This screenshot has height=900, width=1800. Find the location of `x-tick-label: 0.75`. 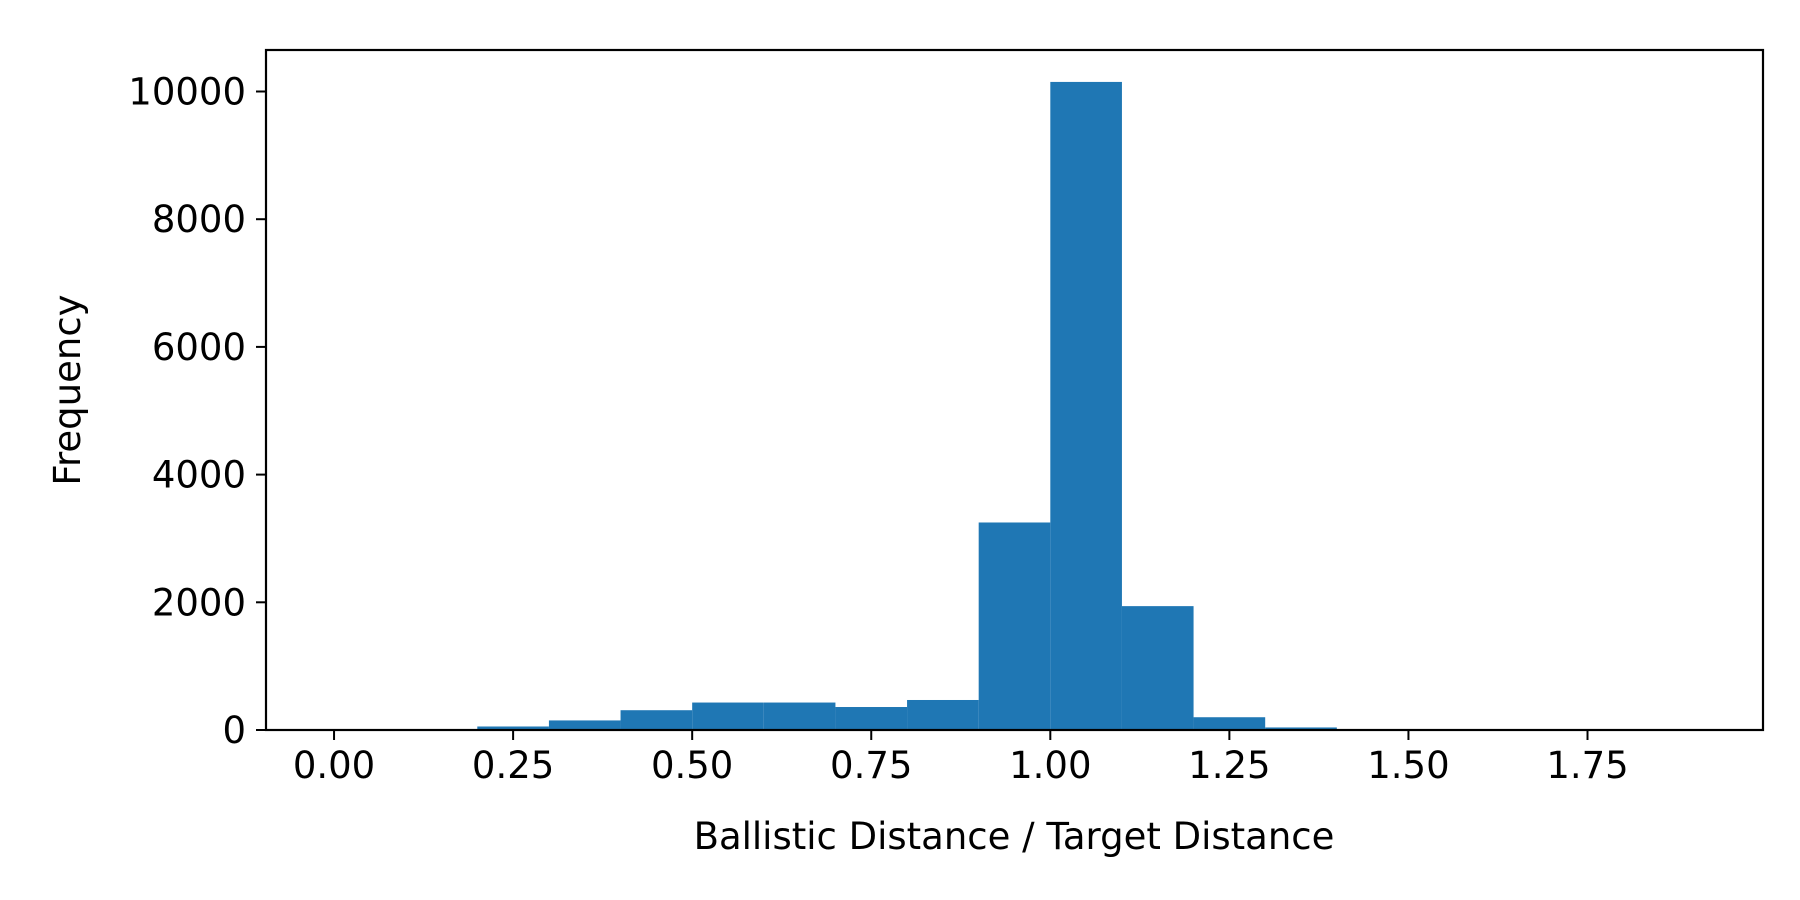

x-tick-label: 0.75 is located at coordinates (871, 765).